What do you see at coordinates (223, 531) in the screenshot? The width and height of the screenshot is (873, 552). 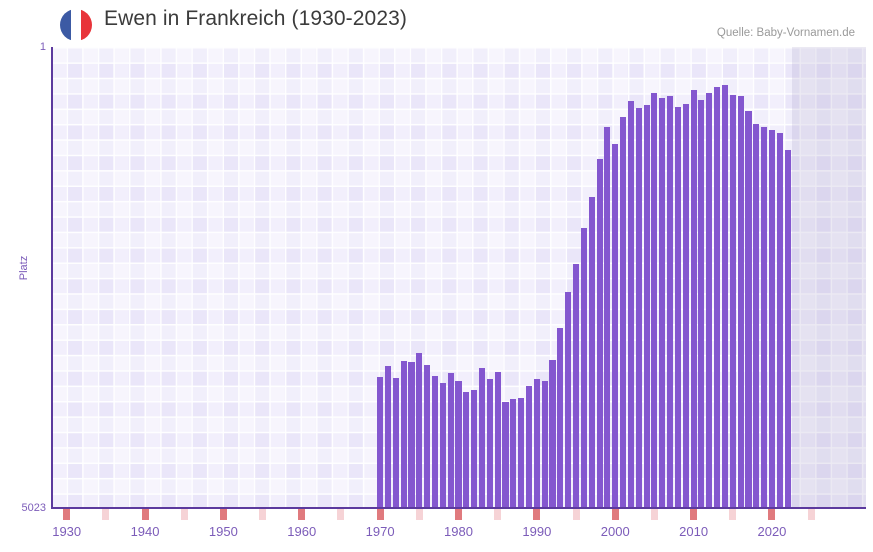 I see `x-tick-label: 1950` at bounding box center [223, 531].